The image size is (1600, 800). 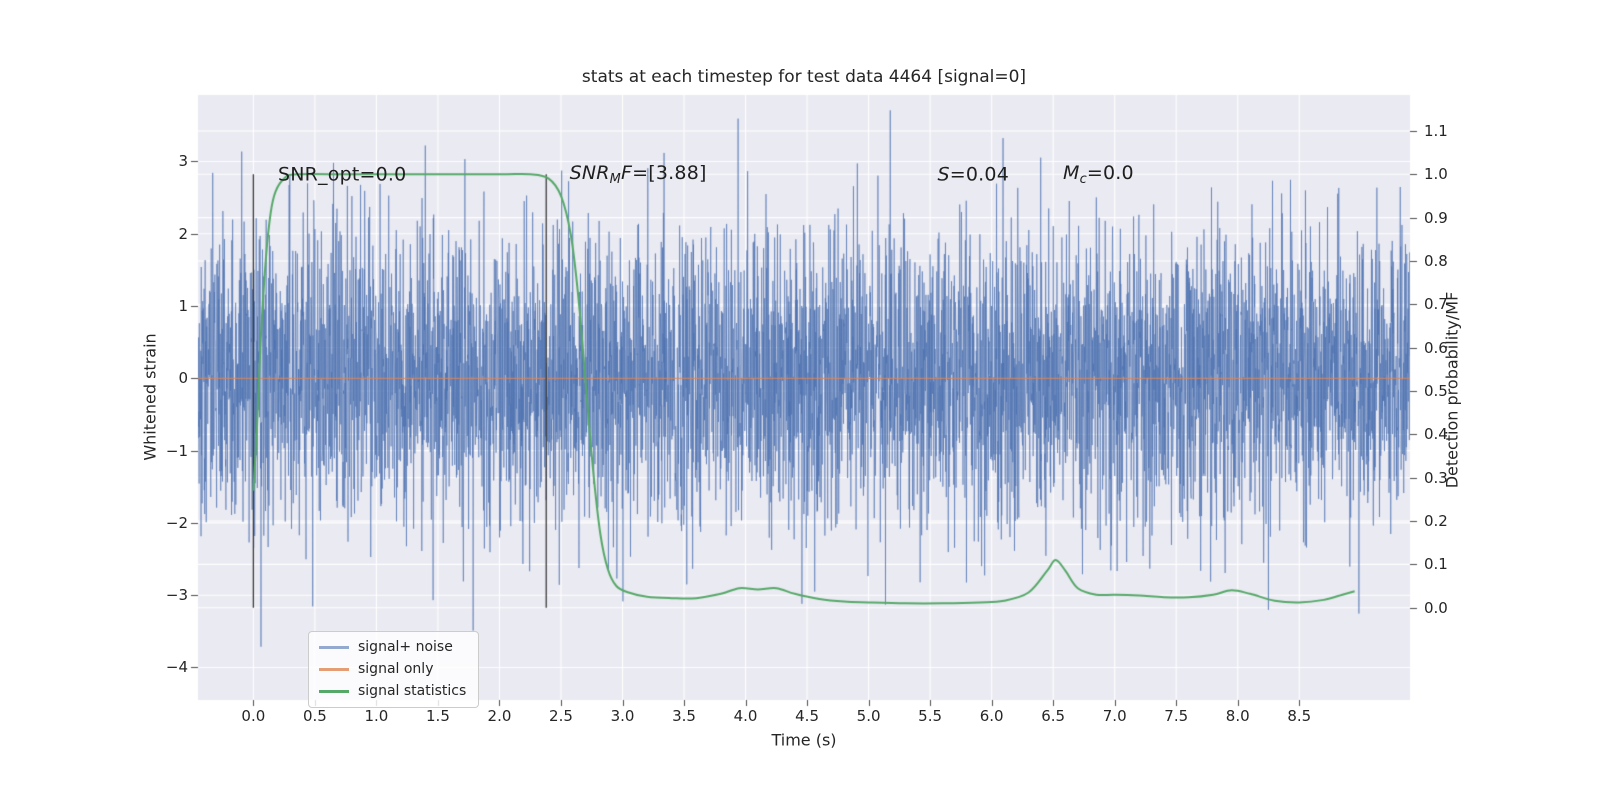 I want to click on y-left-tick-label: −3, so click(x=176, y=595).